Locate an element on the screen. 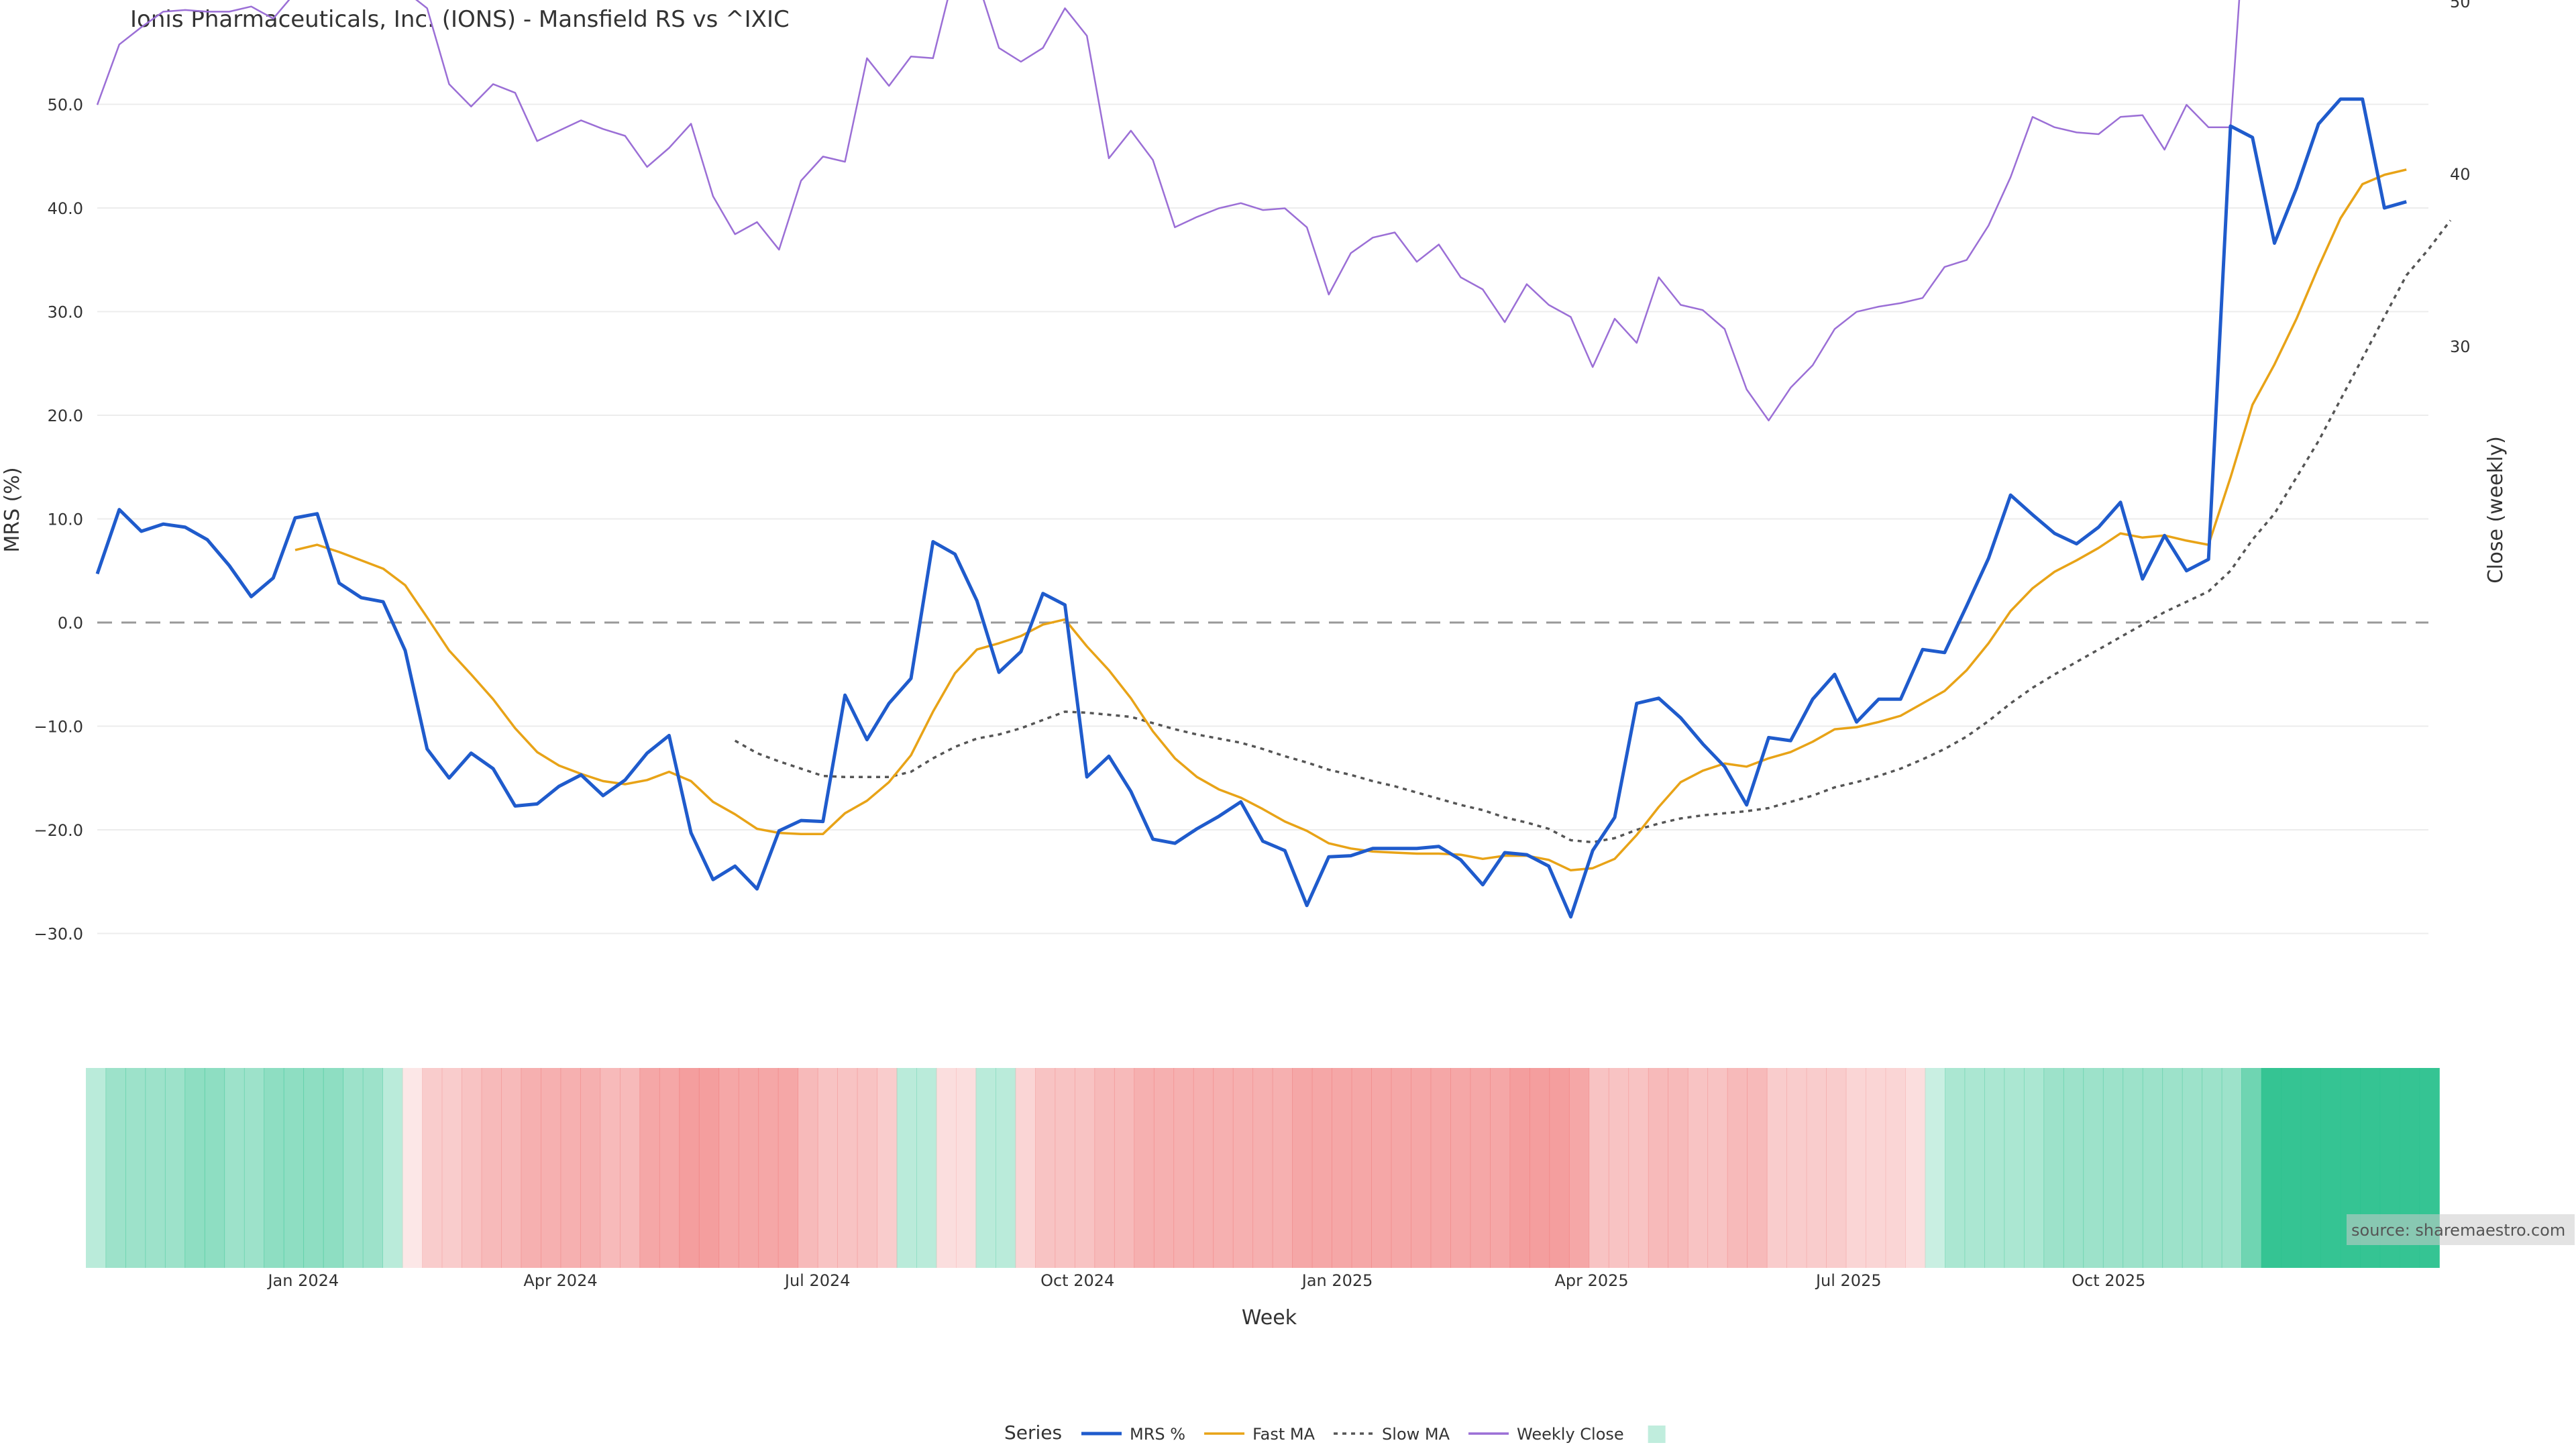  legend-item-fast-ma: Fast MA is located at coordinates (1260, 1434).